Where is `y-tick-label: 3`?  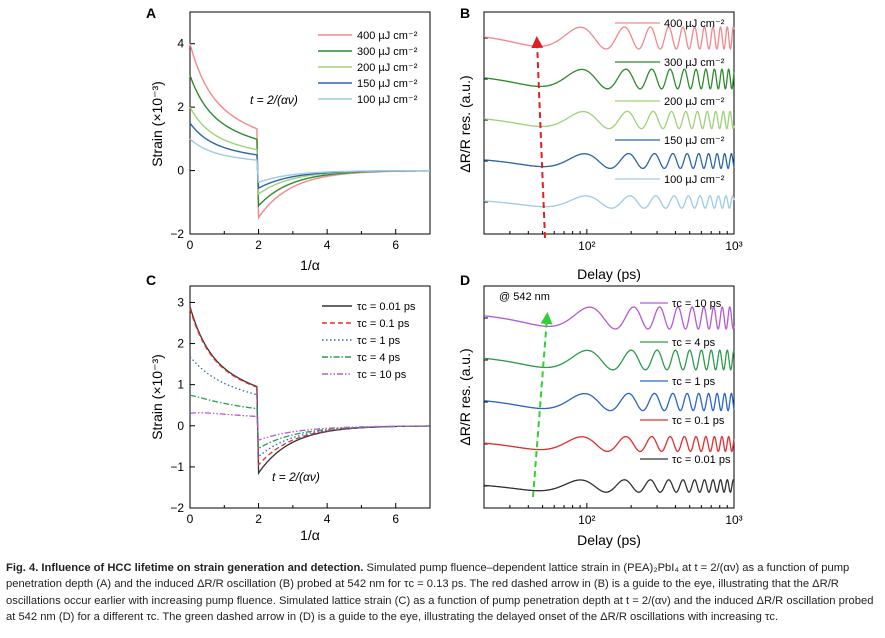
y-tick-label: 3 is located at coordinates (180, 302).